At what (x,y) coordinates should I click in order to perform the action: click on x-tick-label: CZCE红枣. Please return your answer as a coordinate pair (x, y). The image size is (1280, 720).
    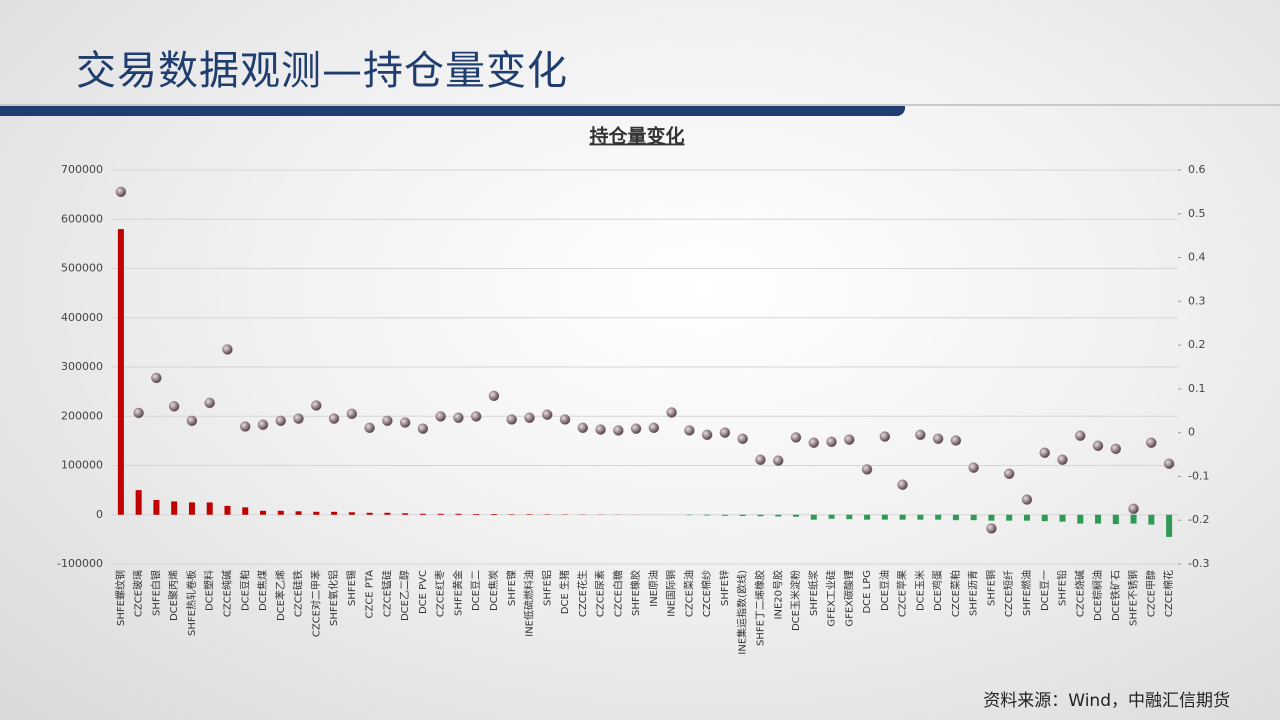
    Looking at the image, I should click on (440, 593).